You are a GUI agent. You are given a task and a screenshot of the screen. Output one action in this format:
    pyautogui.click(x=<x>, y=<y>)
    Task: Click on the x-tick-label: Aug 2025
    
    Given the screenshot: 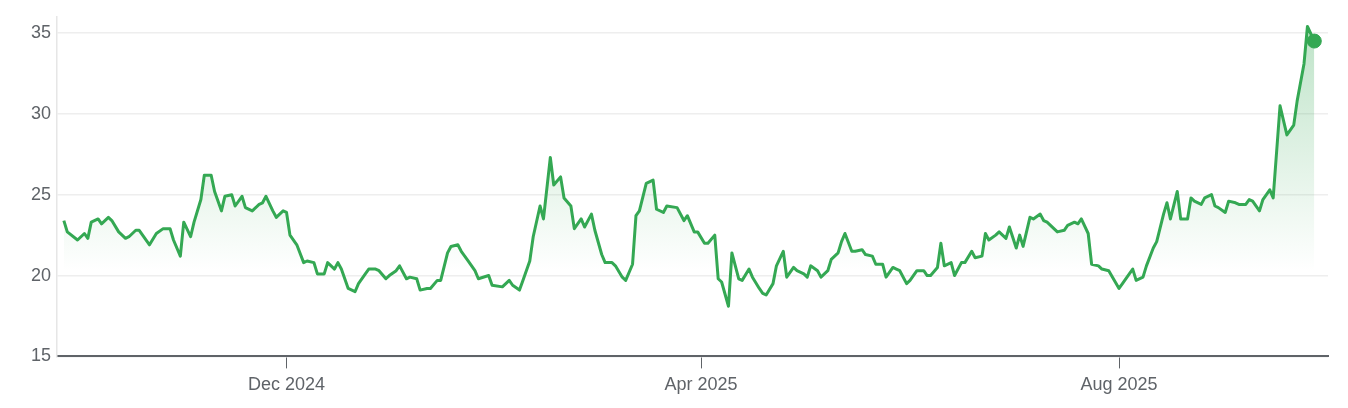 What is the action you would take?
    pyautogui.click(x=1119, y=384)
    